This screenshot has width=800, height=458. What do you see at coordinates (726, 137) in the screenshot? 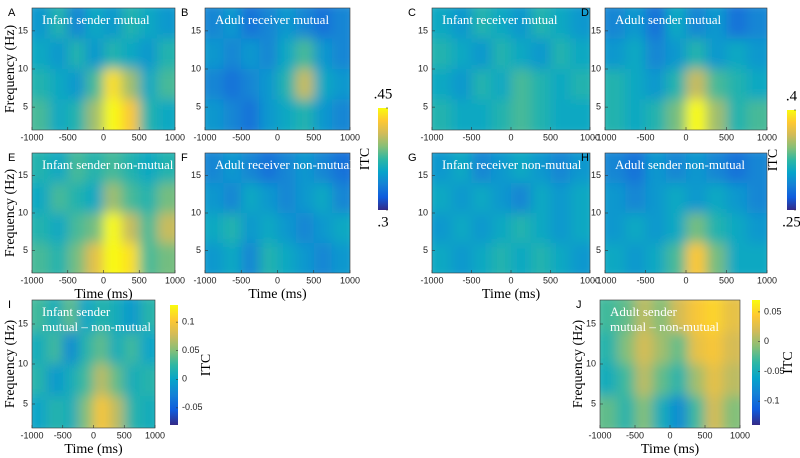
I see `x-tick-label: 500` at bounding box center [726, 137].